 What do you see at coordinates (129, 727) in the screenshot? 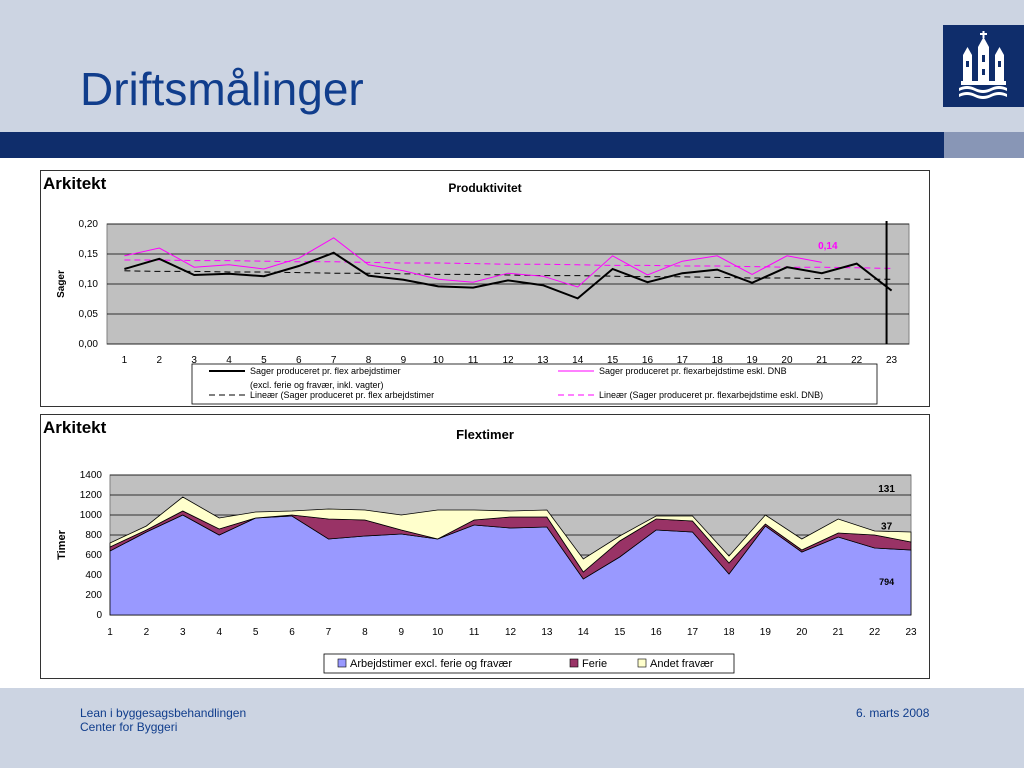
I see `footer-line-2: Center for Byggeri` at bounding box center [129, 727].